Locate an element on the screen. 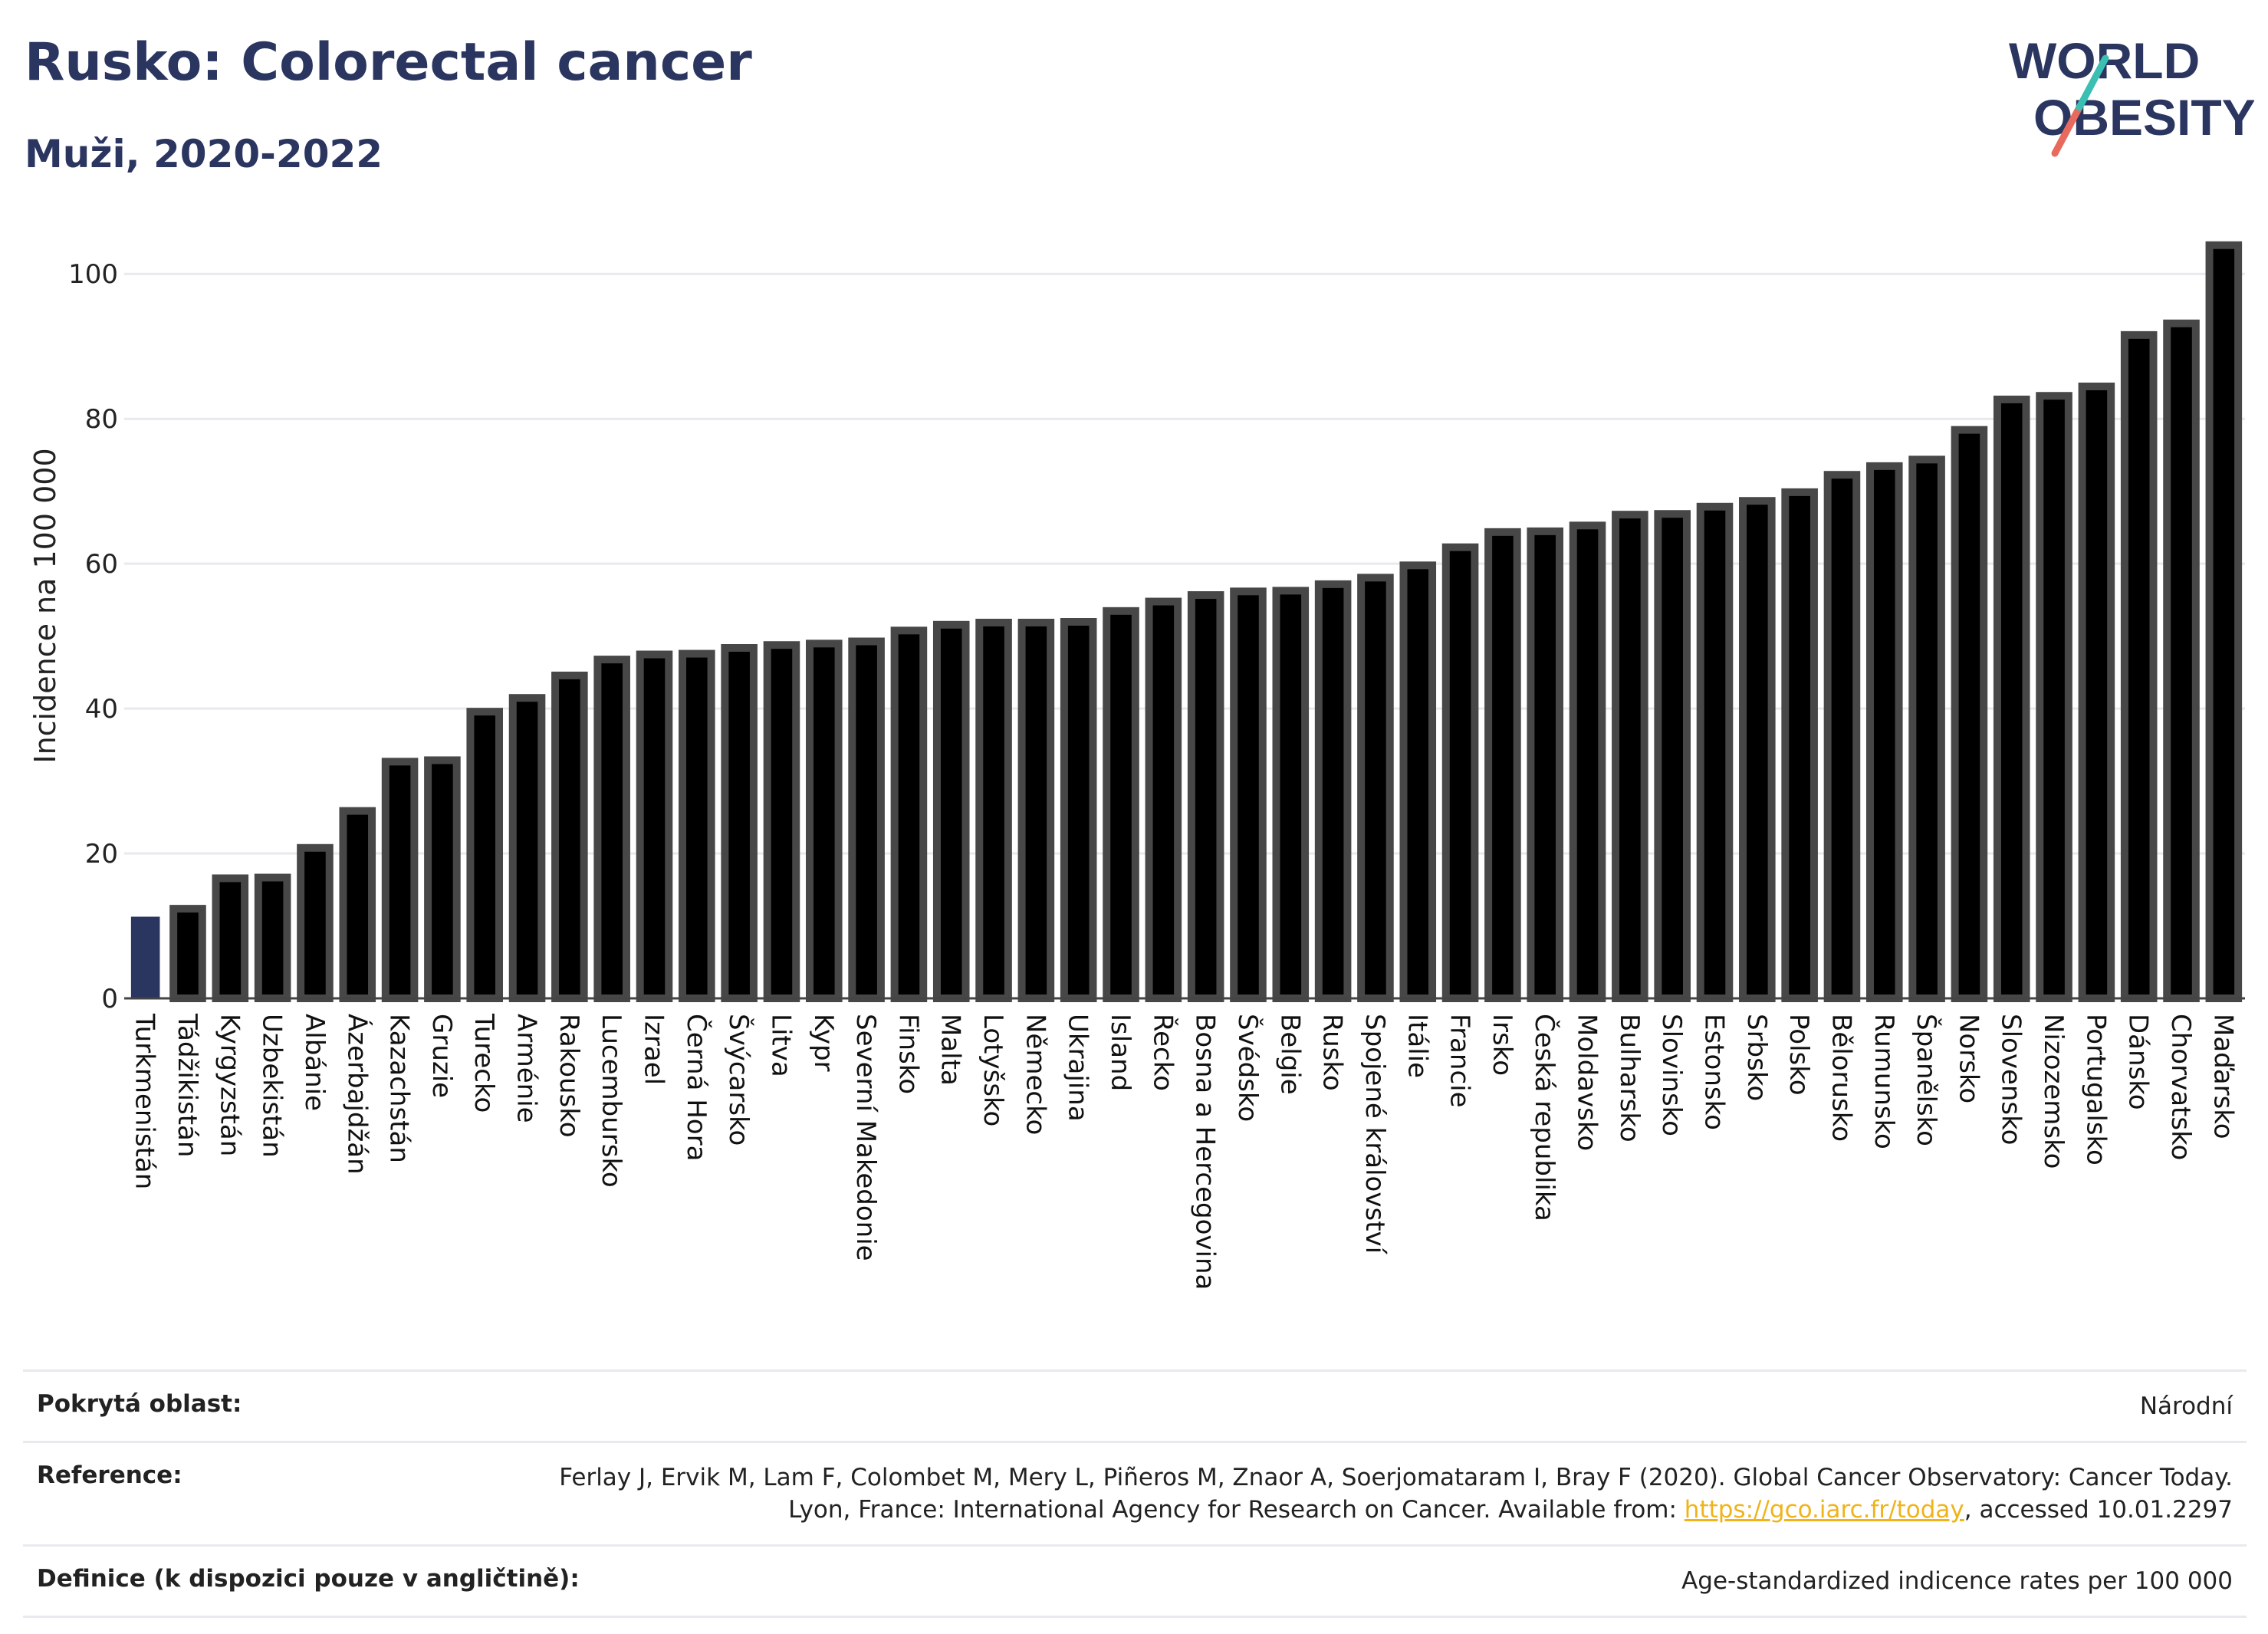 The height and width of the screenshot is (1634, 2268). reference-link: https://gco.iarc.fr/today is located at coordinates (1824, 1510).